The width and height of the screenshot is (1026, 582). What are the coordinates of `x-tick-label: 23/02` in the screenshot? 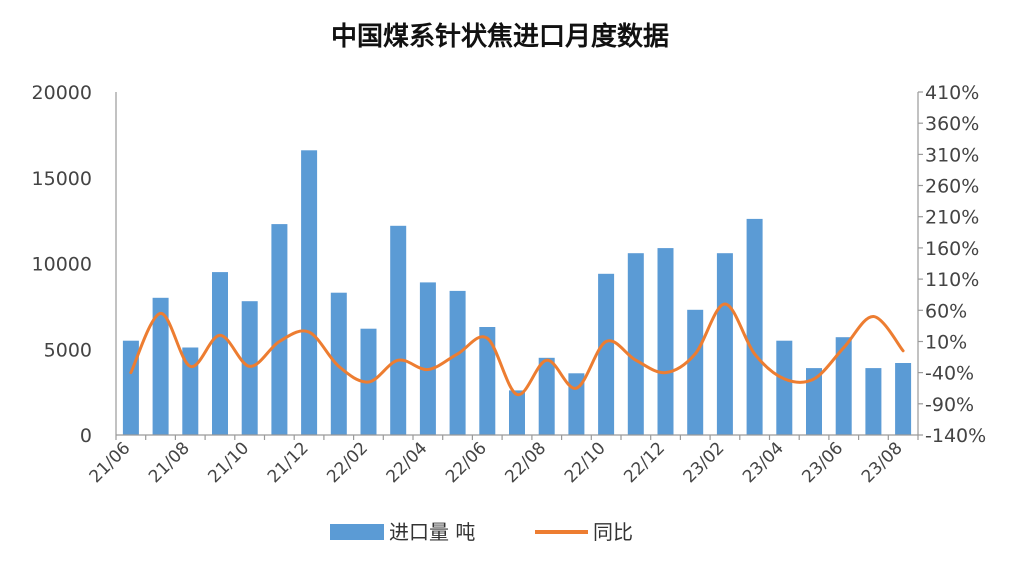 It's located at (704, 462).